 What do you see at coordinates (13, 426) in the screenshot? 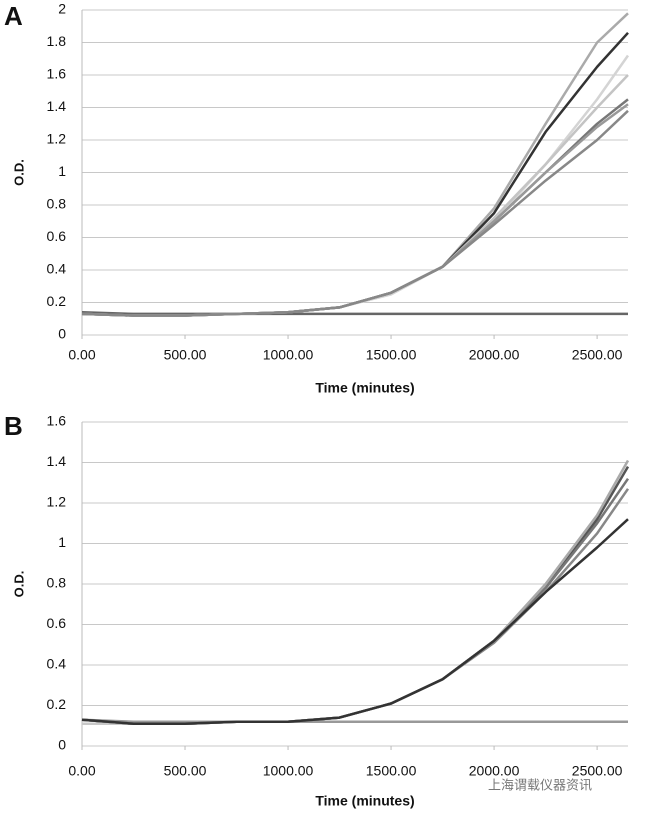
I see `panel-label: B` at bounding box center [13, 426].